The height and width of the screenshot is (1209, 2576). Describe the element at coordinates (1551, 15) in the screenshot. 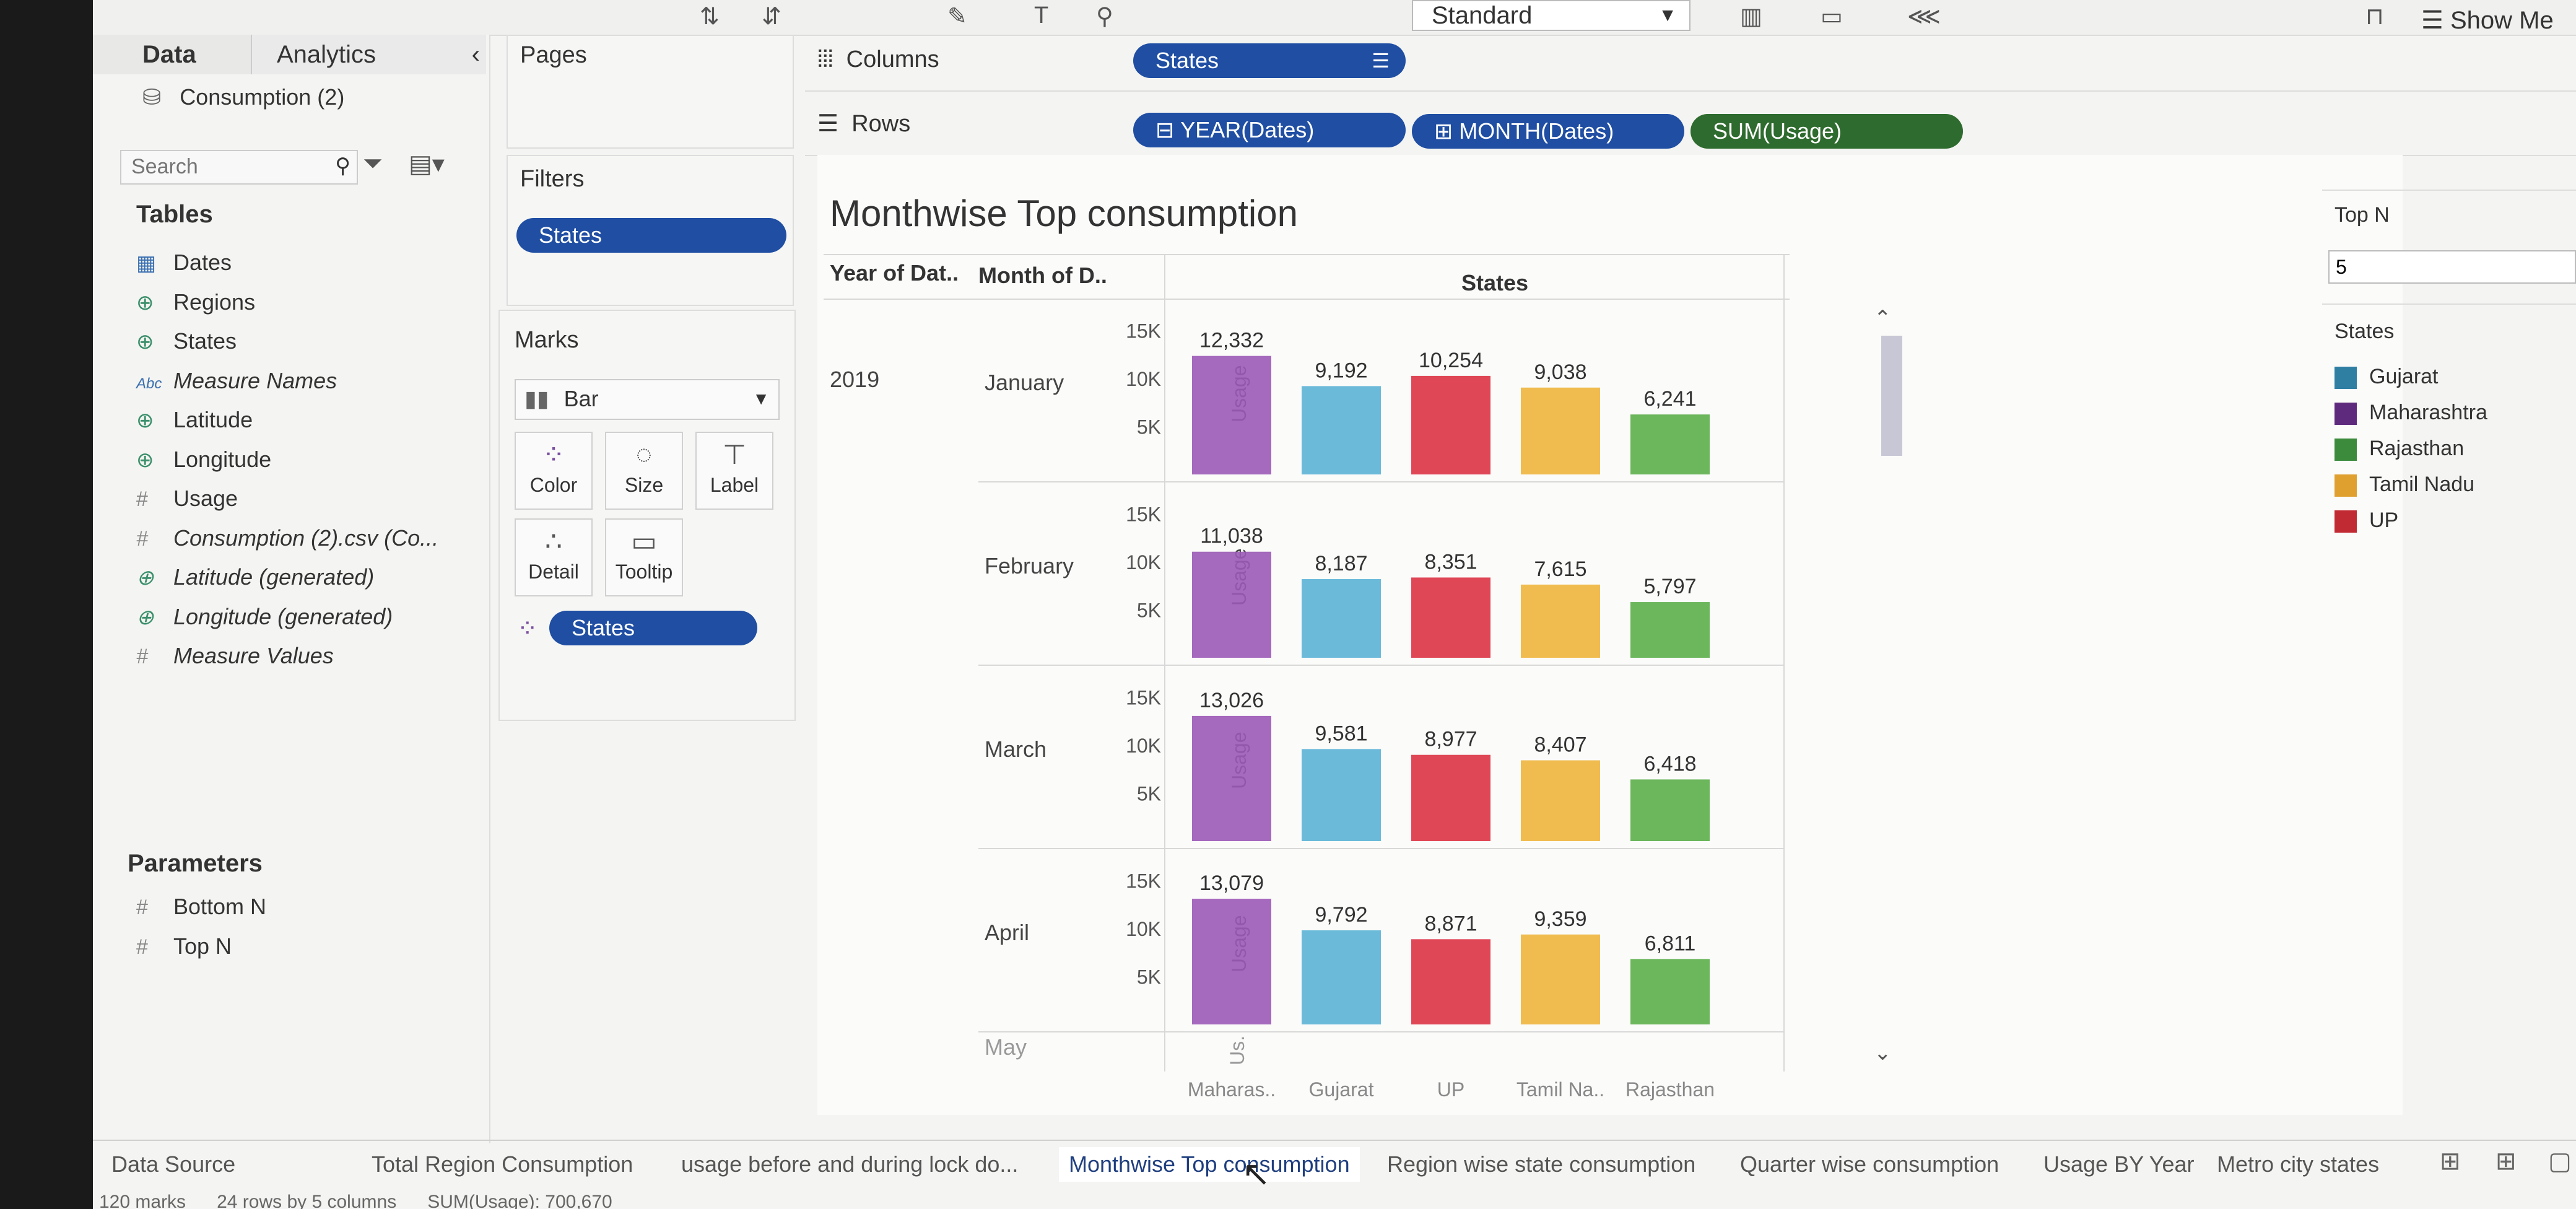

I see `view-size-dropdown: Standard ▼` at that location.